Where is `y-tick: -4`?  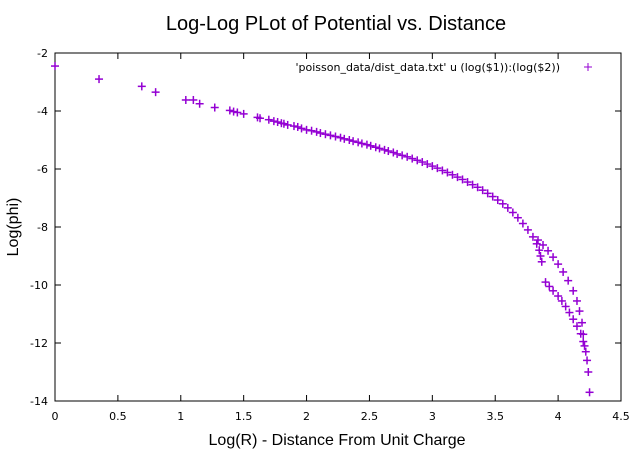
y-tick: -4 is located at coordinates (329, 111).